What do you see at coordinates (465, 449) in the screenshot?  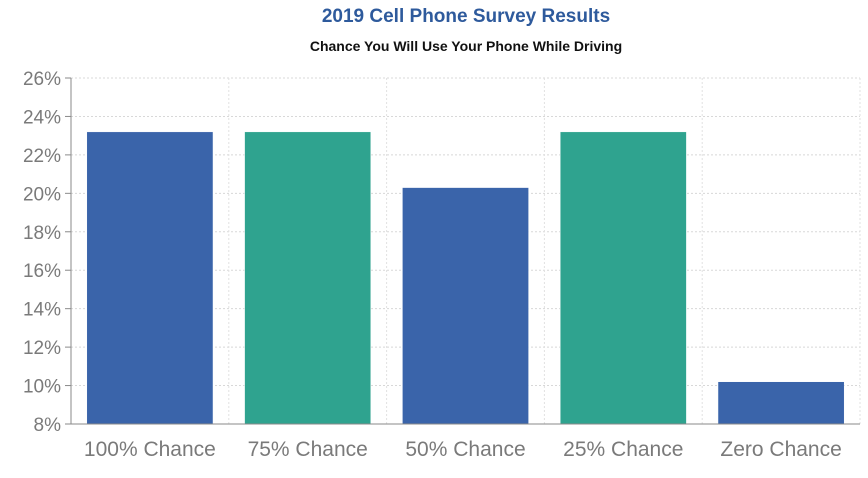 I see `x-tick-label: 50% Chance` at bounding box center [465, 449].